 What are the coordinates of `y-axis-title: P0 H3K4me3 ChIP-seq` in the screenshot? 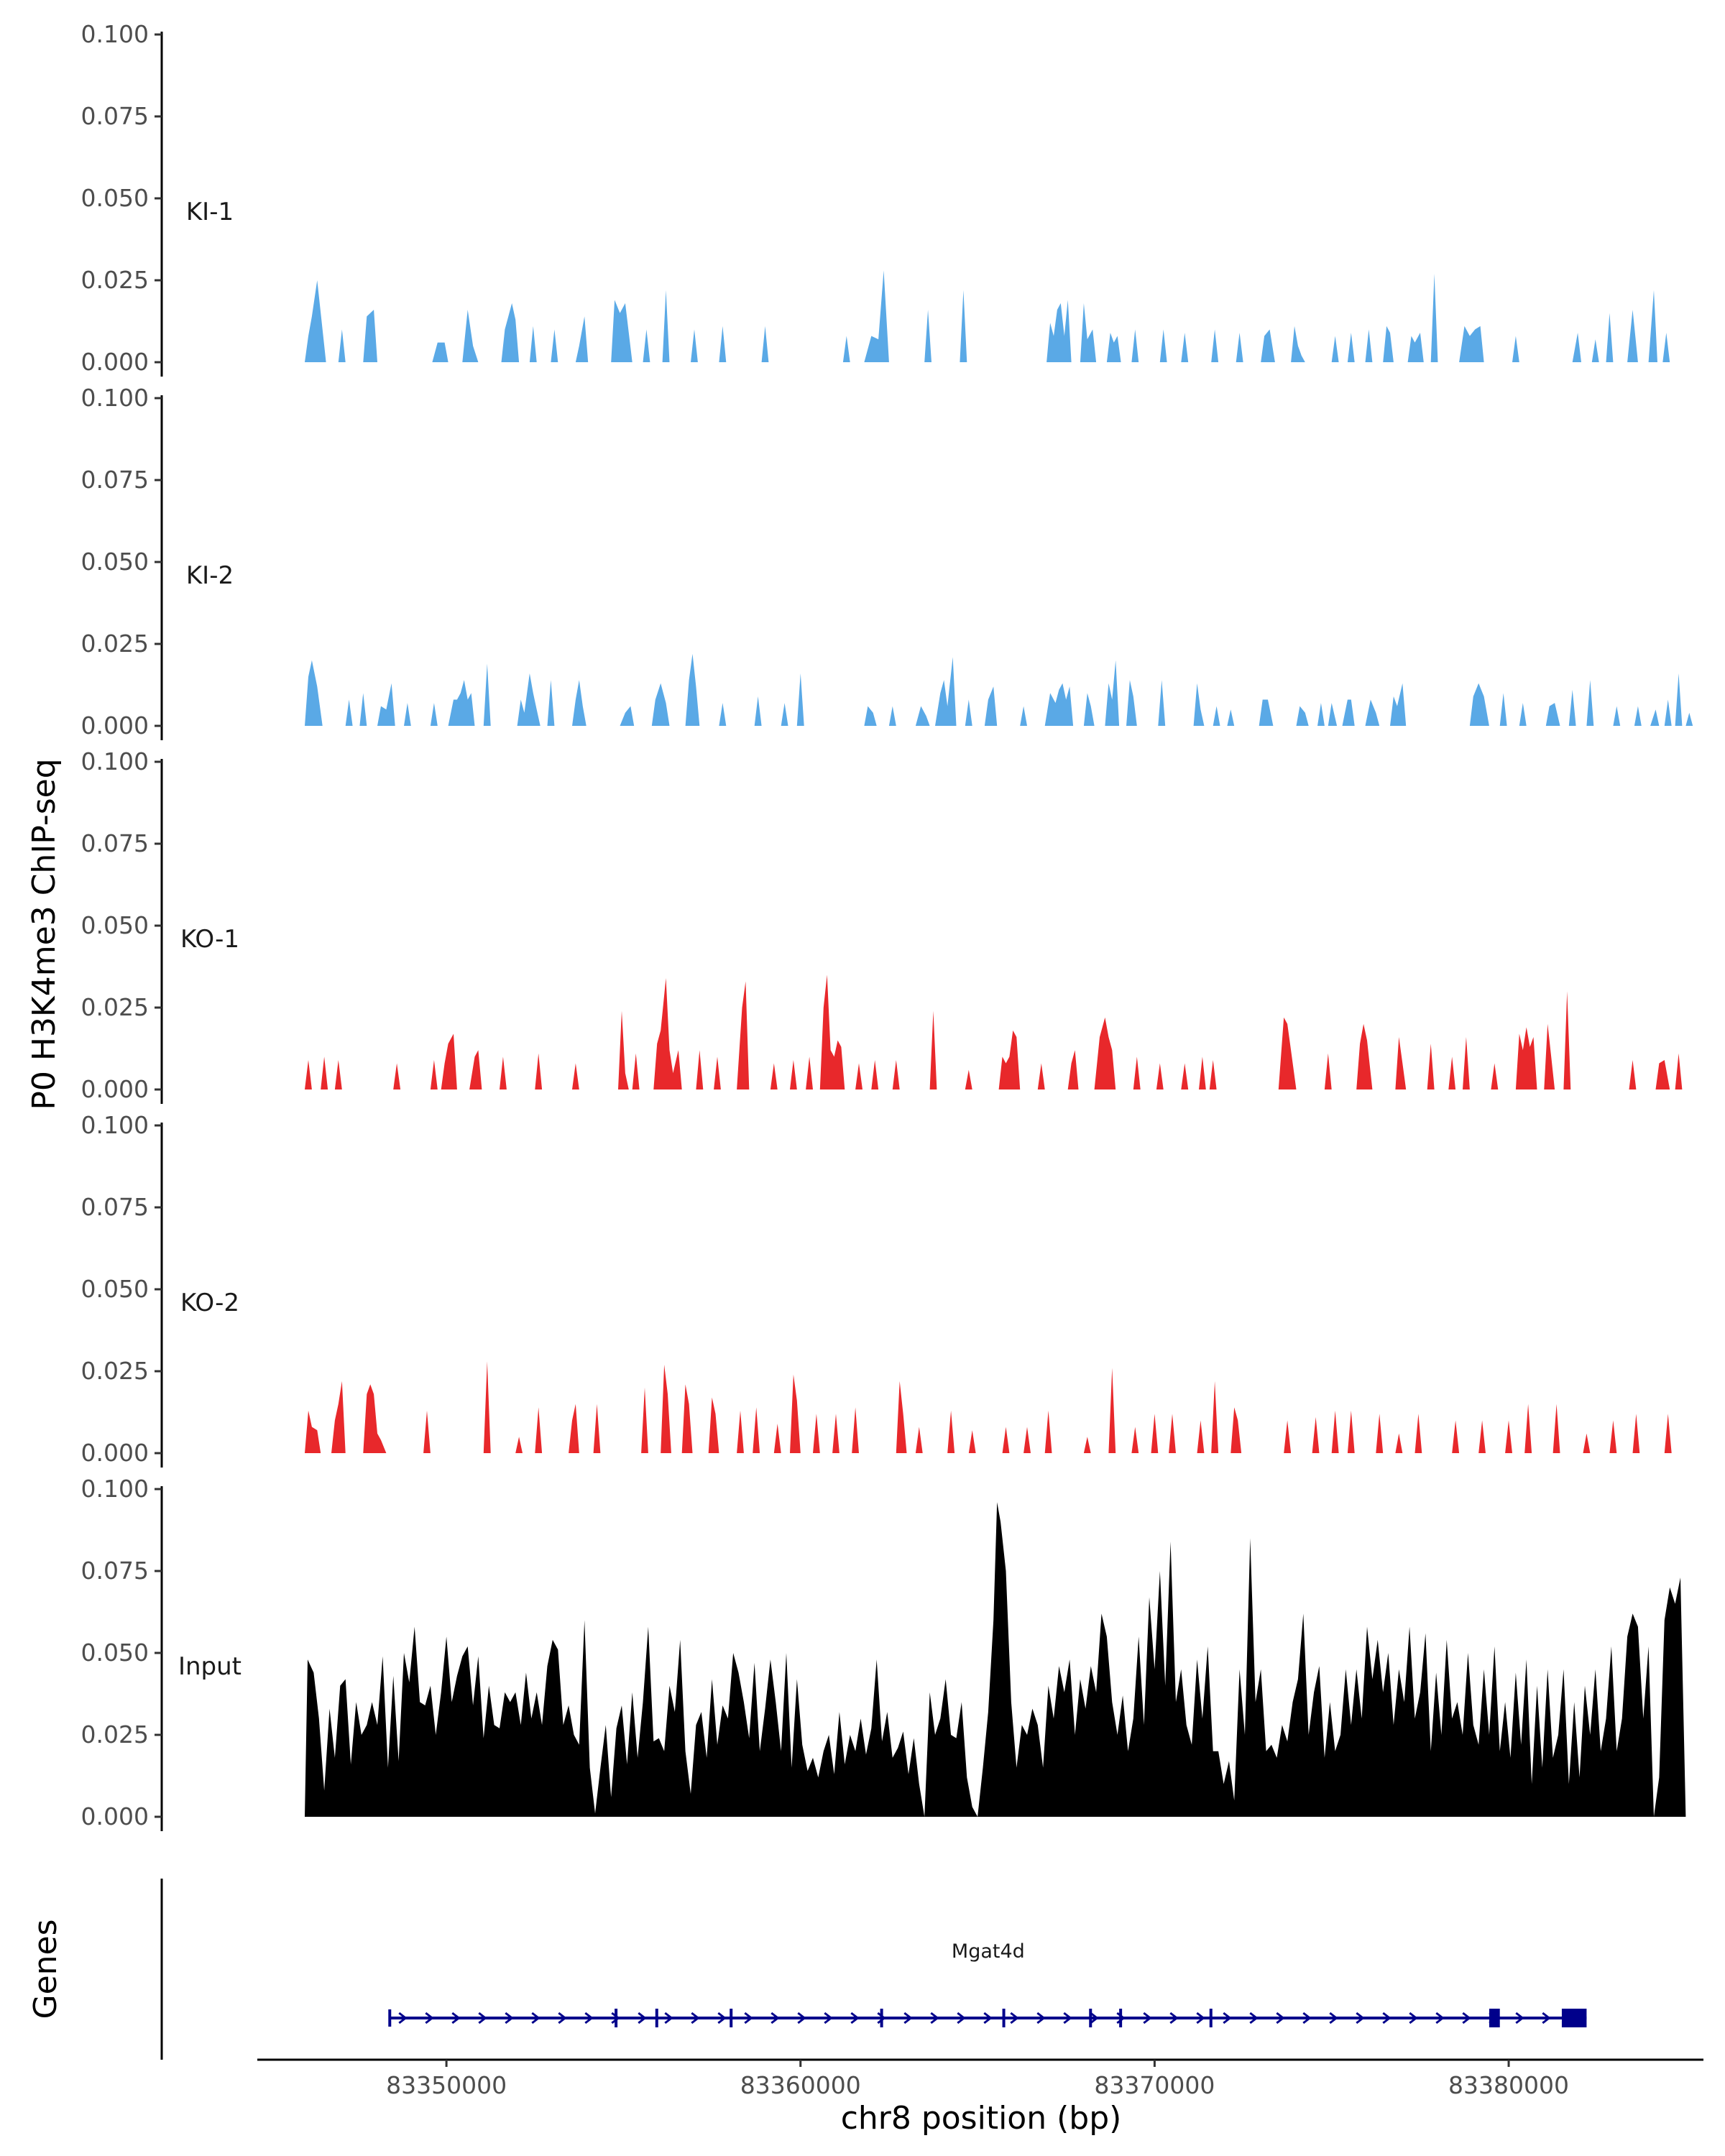 It's located at (44, 934).